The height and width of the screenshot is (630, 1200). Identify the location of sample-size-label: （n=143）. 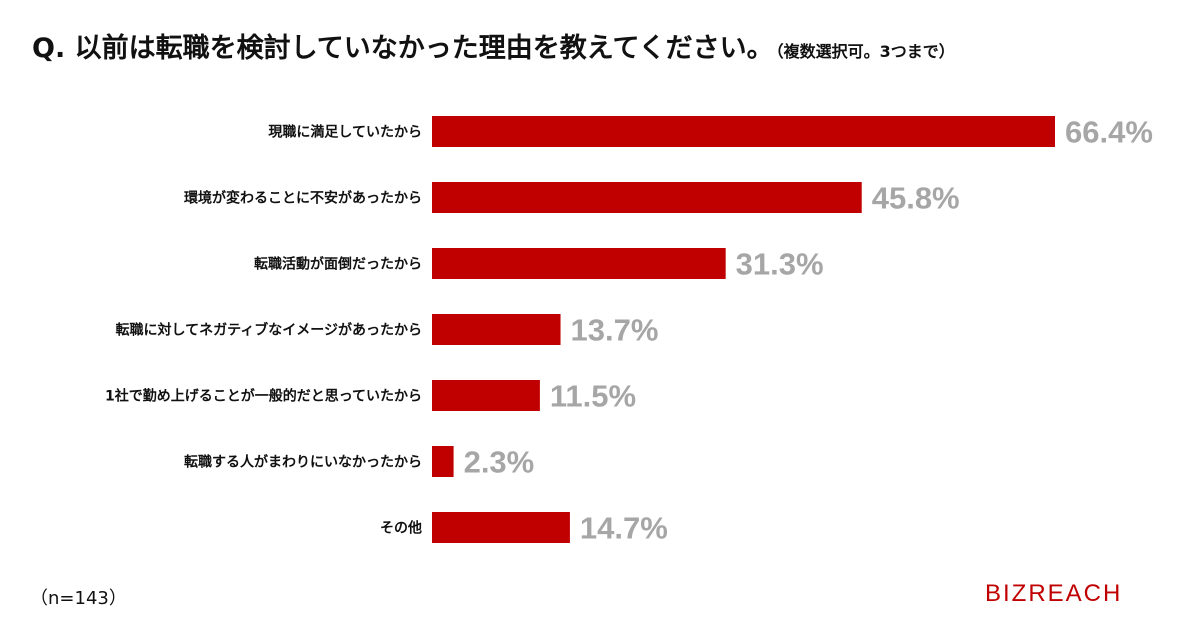
(78, 598).